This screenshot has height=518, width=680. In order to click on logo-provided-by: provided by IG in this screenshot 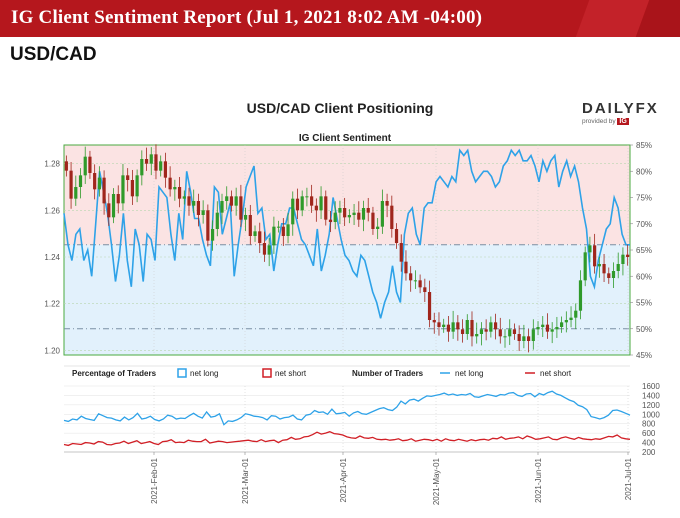, I will do `click(627, 121)`.